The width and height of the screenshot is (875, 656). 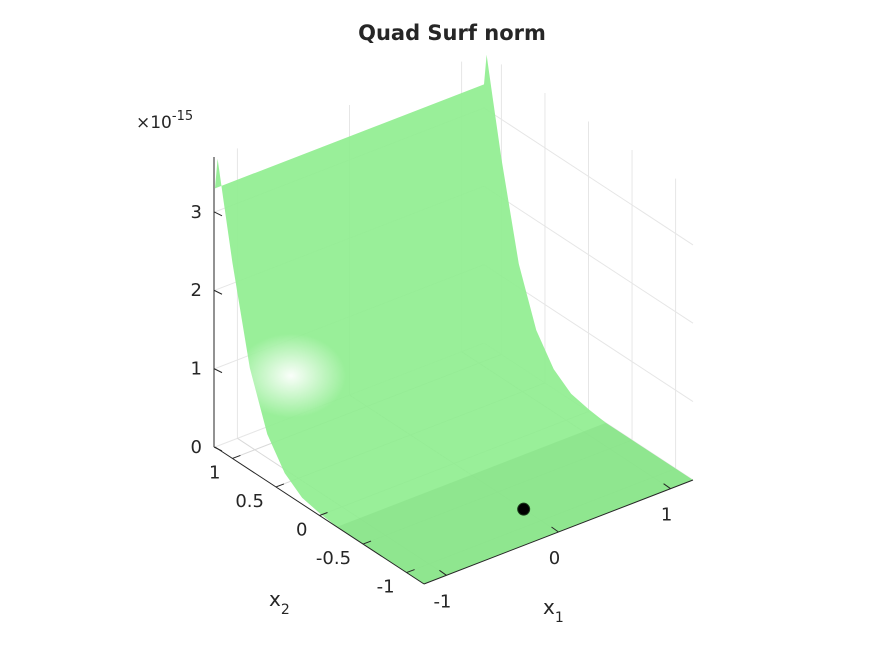 What do you see at coordinates (196, 212) in the screenshot?
I see `z-tick-label: 3` at bounding box center [196, 212].